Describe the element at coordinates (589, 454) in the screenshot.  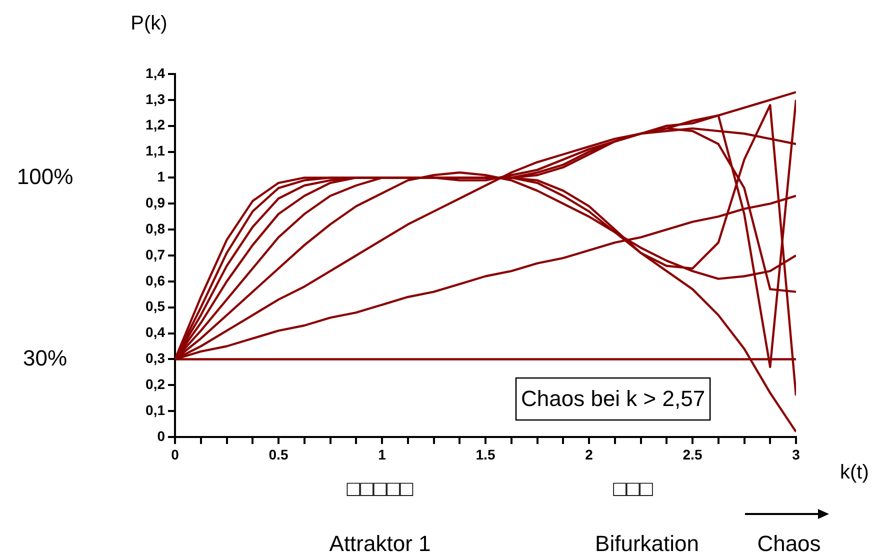
I see `x-tick-label: 2` at that location.